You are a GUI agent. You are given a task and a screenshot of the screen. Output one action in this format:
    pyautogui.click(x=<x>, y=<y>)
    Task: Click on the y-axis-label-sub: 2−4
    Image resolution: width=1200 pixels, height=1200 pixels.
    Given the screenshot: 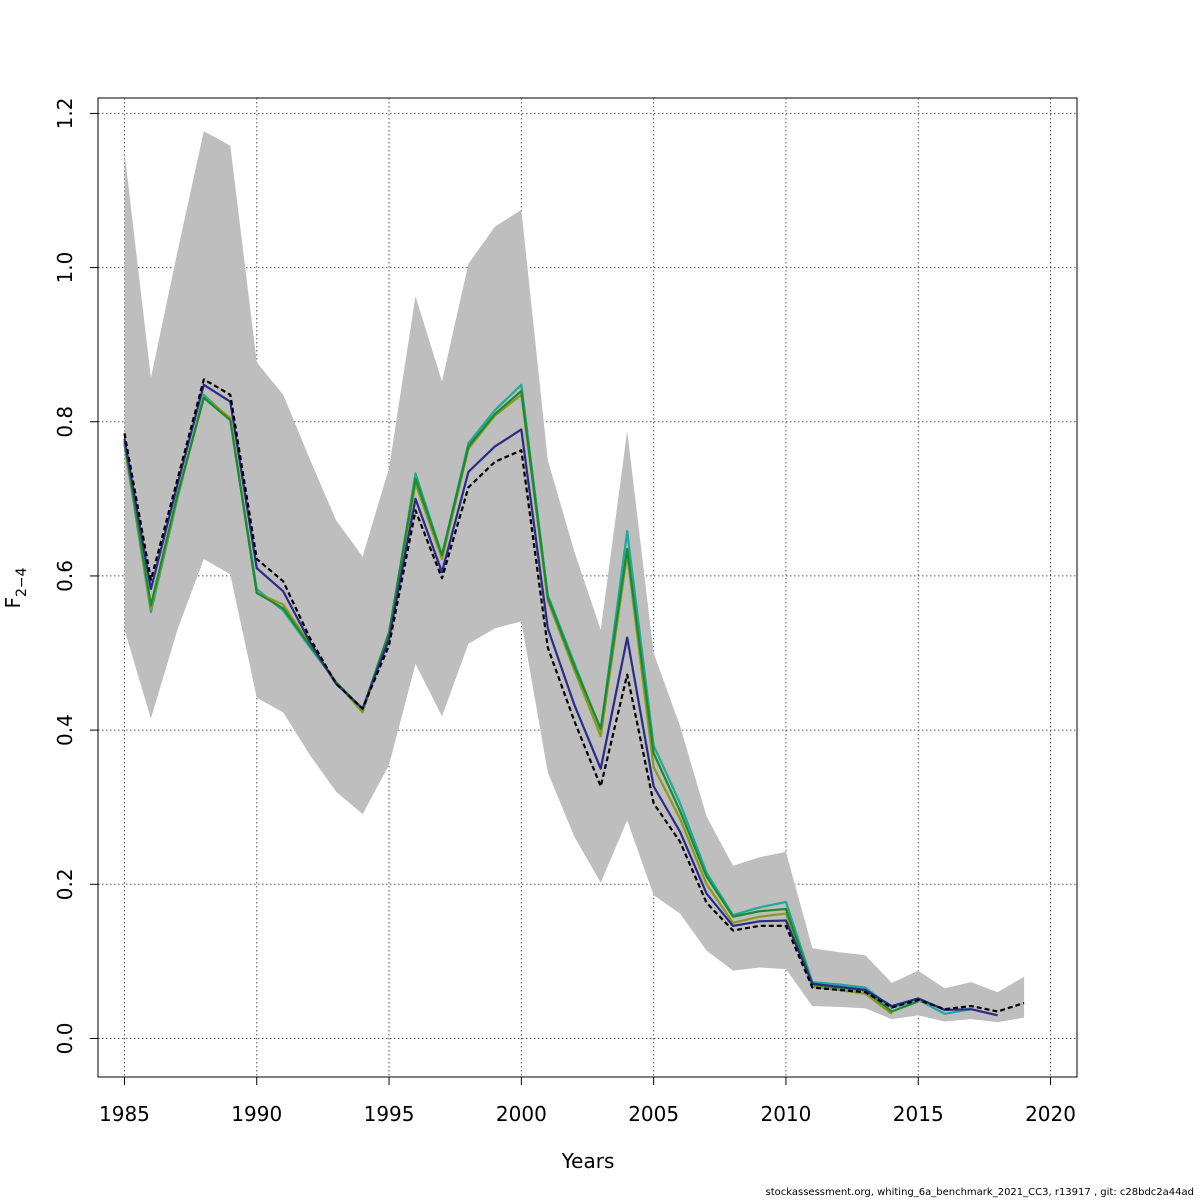 What is the action you would take?
    pyautogui.click(x=22, y=582)
    